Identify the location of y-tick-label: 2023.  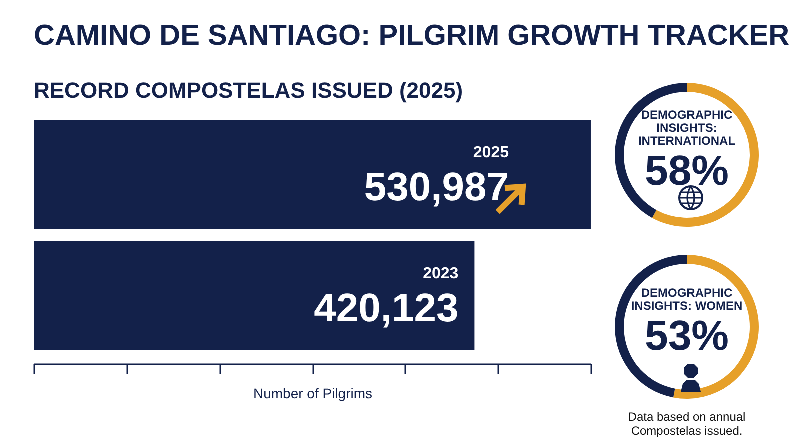
(441, 274).